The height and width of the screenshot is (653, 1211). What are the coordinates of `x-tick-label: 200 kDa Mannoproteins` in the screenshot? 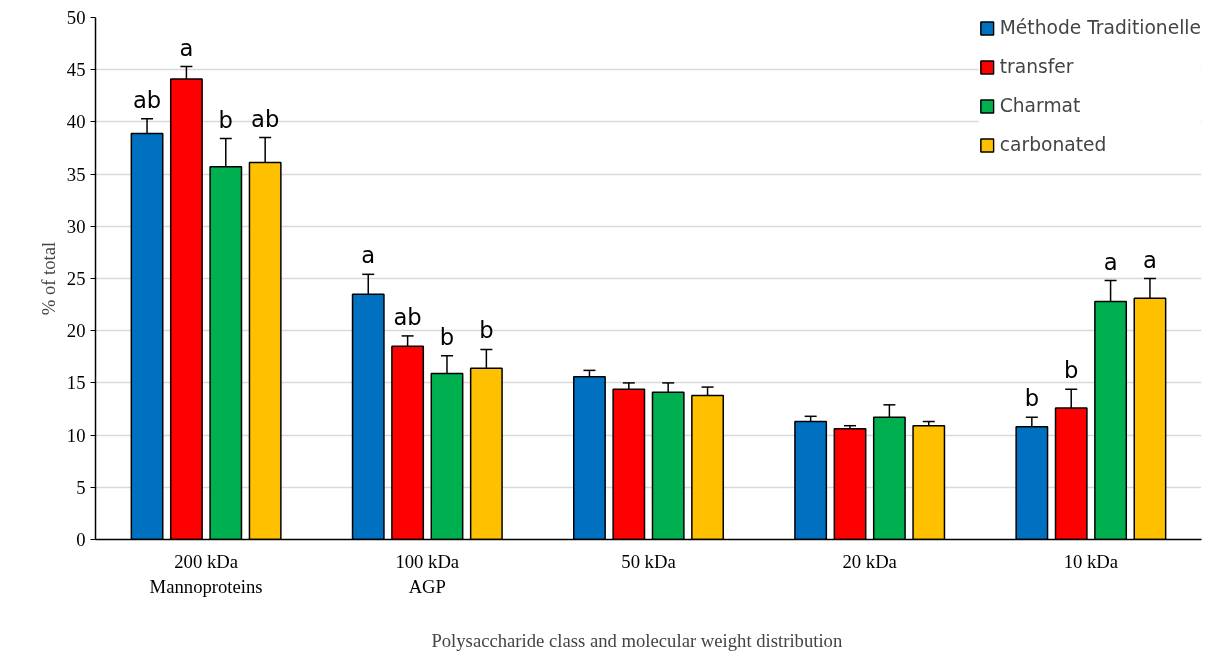 It's located at (206, 573).